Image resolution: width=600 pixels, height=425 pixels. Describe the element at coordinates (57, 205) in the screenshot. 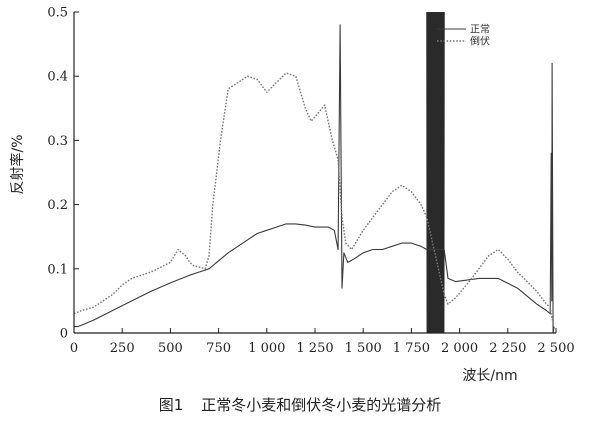

I see `y-tick-label: 0.2` at that location.